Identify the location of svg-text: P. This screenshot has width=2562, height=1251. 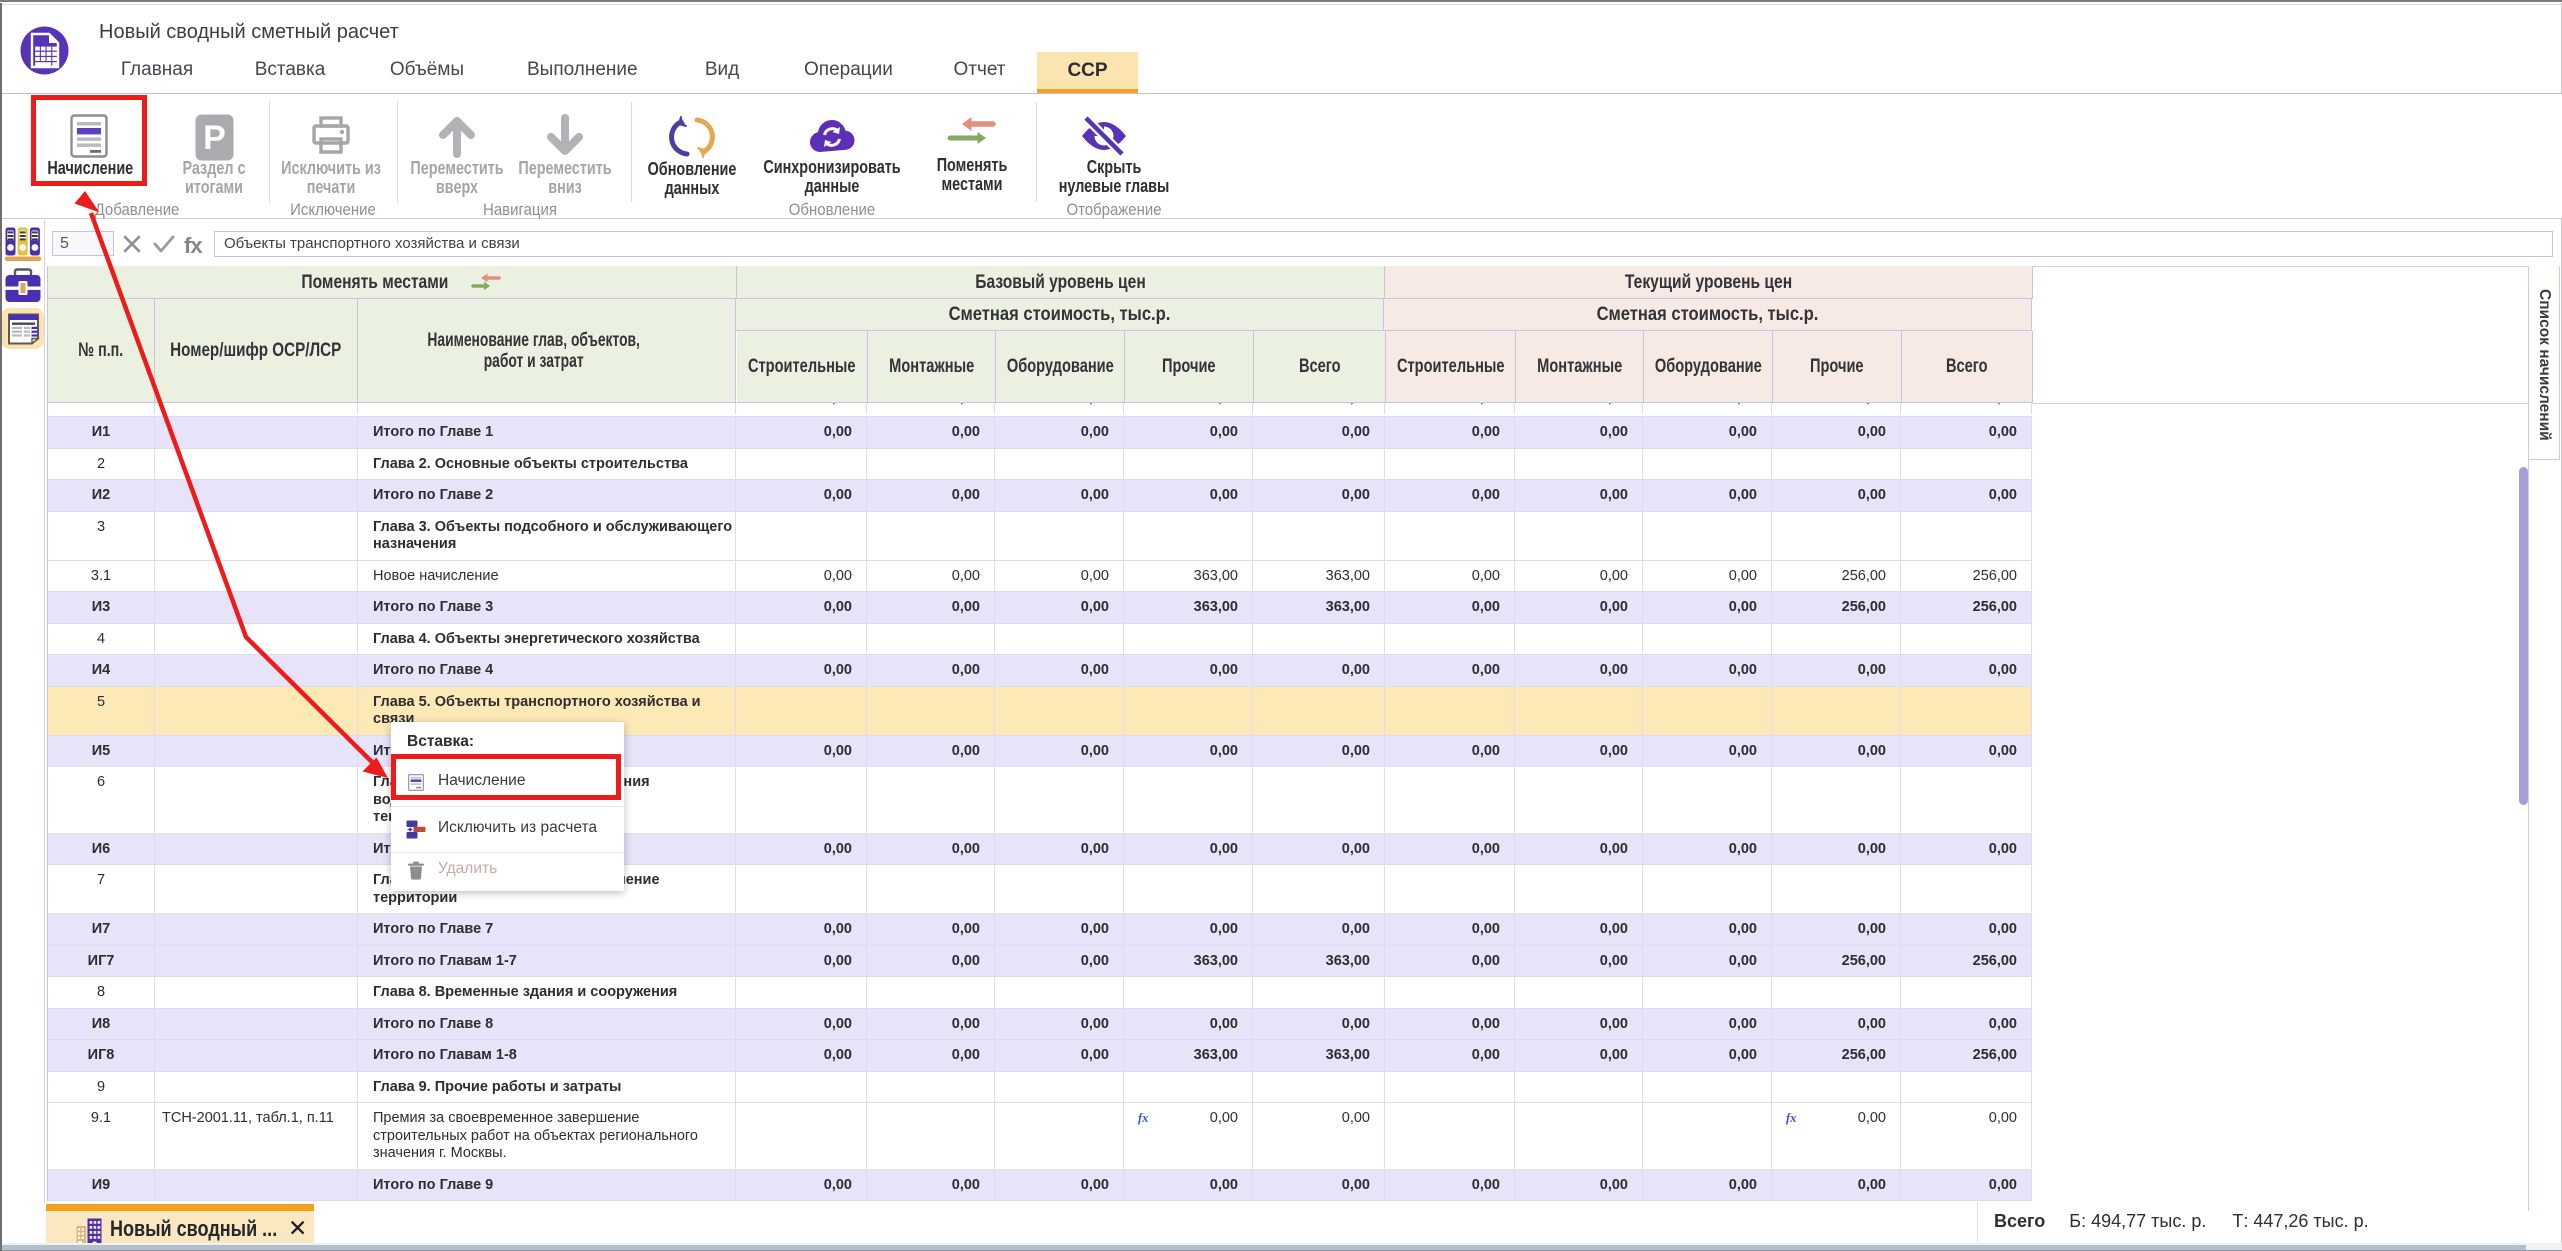
(214, 138).